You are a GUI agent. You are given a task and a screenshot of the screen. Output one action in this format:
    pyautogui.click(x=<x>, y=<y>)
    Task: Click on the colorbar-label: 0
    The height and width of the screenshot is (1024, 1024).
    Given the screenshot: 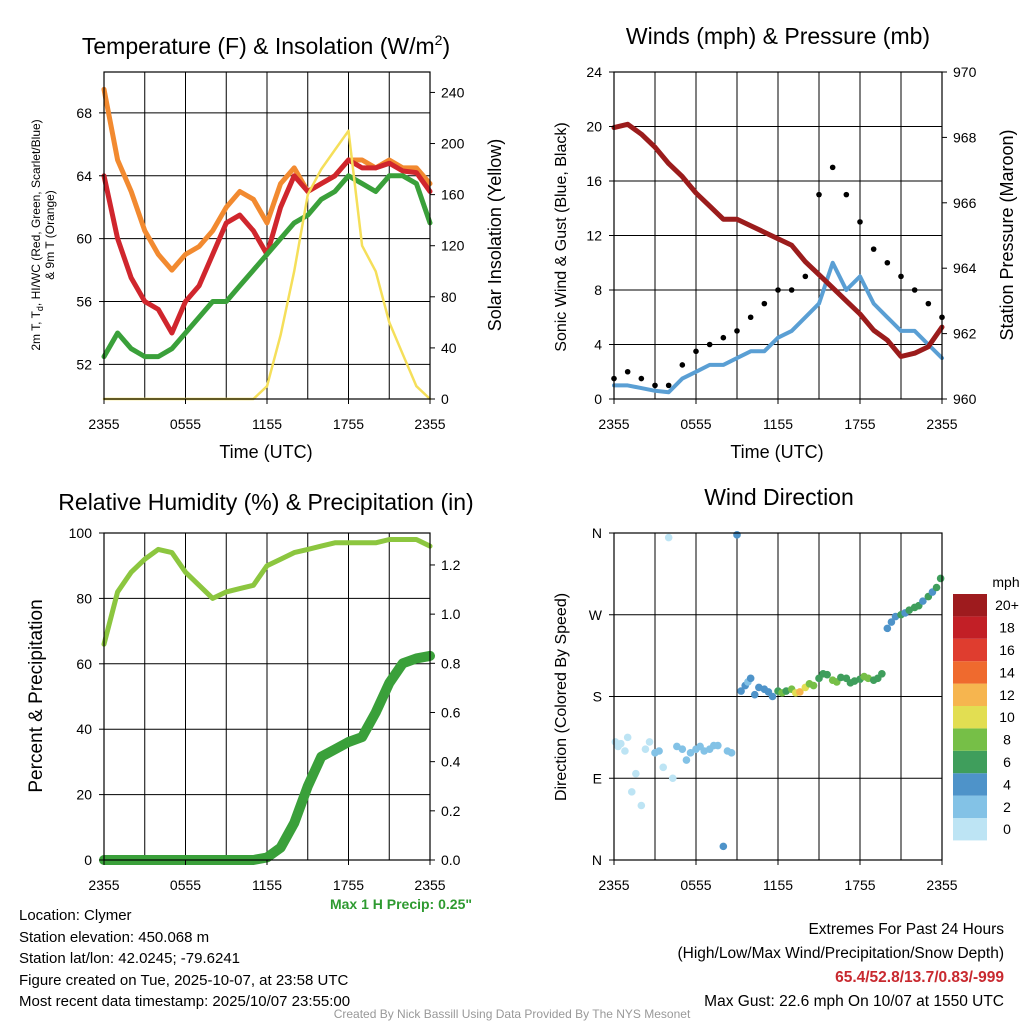 What is the action you would take?
    pyautogui.click(x=1007, y=829)
    